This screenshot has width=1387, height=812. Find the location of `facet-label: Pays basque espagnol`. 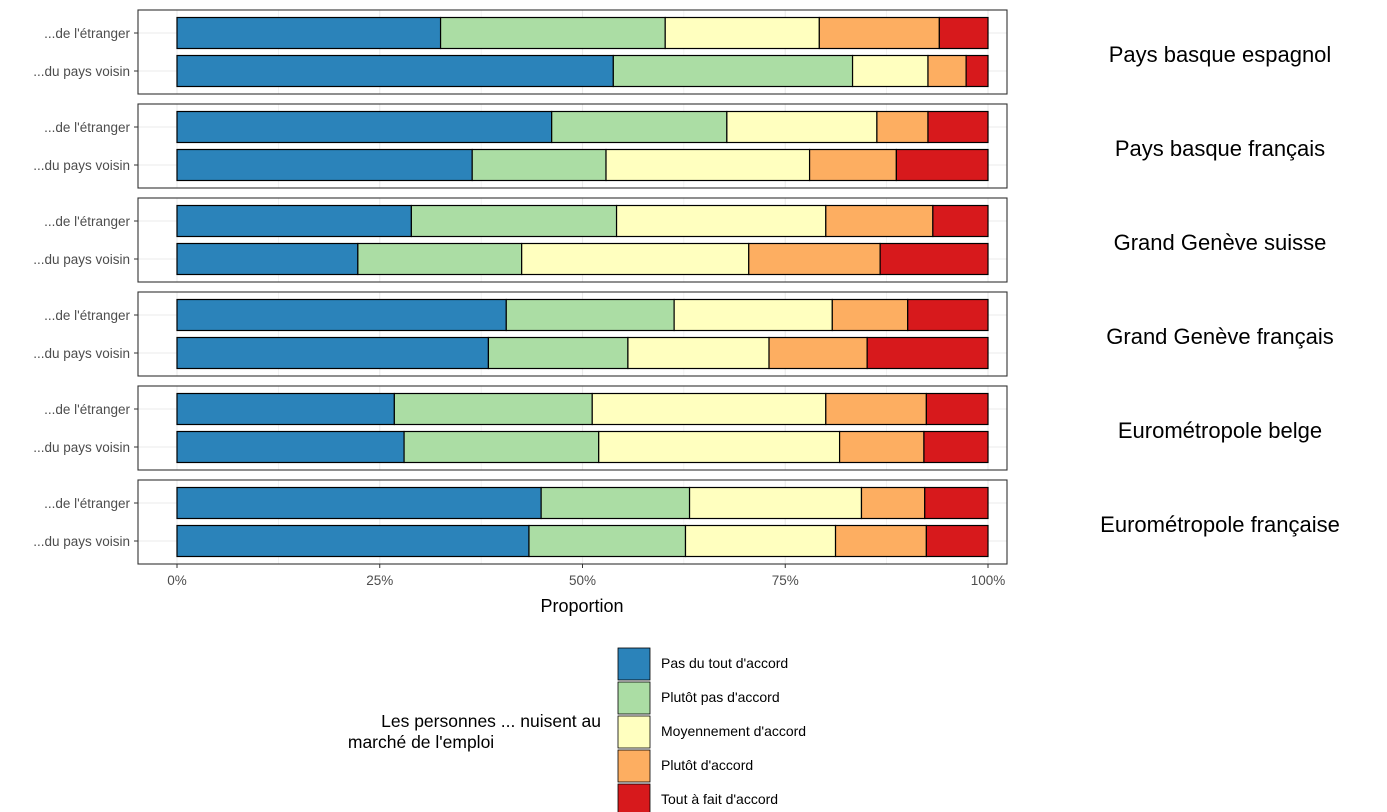

facet-label: Pays basque espagnol is located at coordinates (1220, 54).